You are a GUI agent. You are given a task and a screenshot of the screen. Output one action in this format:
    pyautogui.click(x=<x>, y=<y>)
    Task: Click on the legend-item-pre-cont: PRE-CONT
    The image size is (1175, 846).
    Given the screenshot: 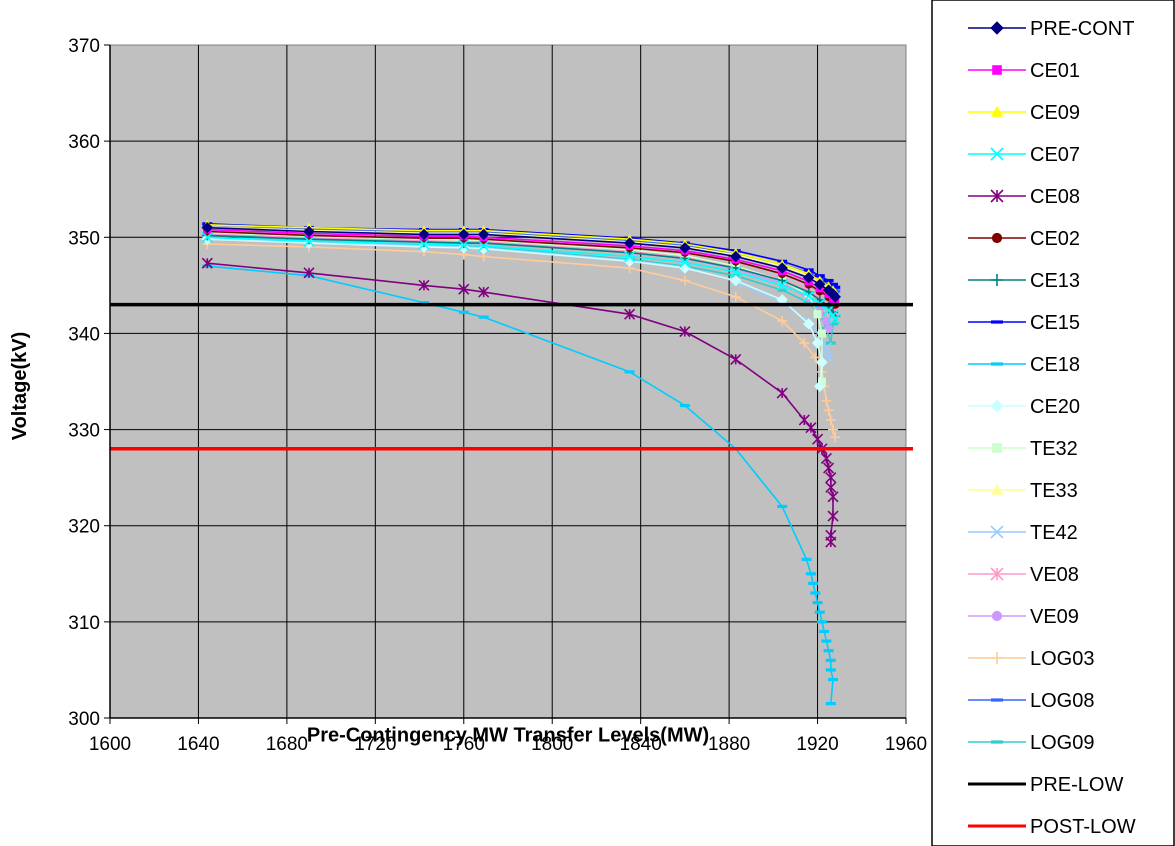 What is the action you would take?
    pyautogui.click(x=1051, y=29)
    